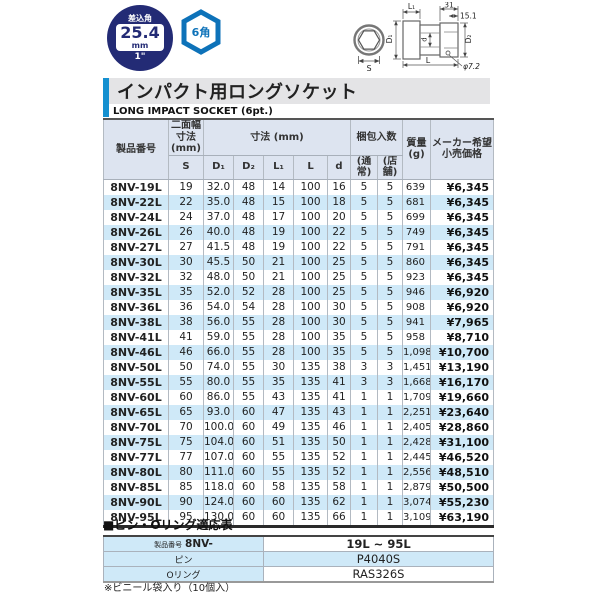 This screenshot has height=600, width=600. What do you see at coordinates (136, 502) in the screenshot?
I see `table-cell: 8NV-90L` at bounding box center [136, 502].